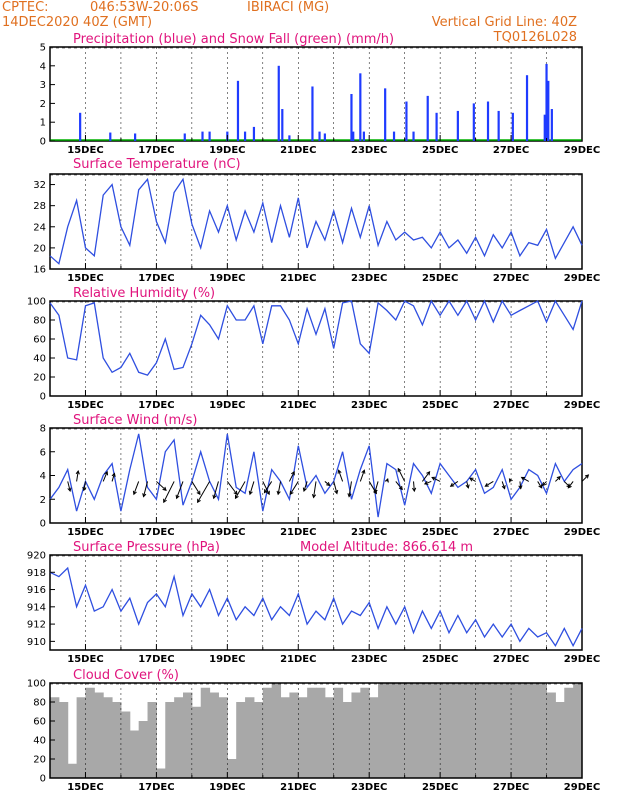 This screenshot has height=800, width=618. I want to click on rh-y-tick-label: 40, so click(39, 359).